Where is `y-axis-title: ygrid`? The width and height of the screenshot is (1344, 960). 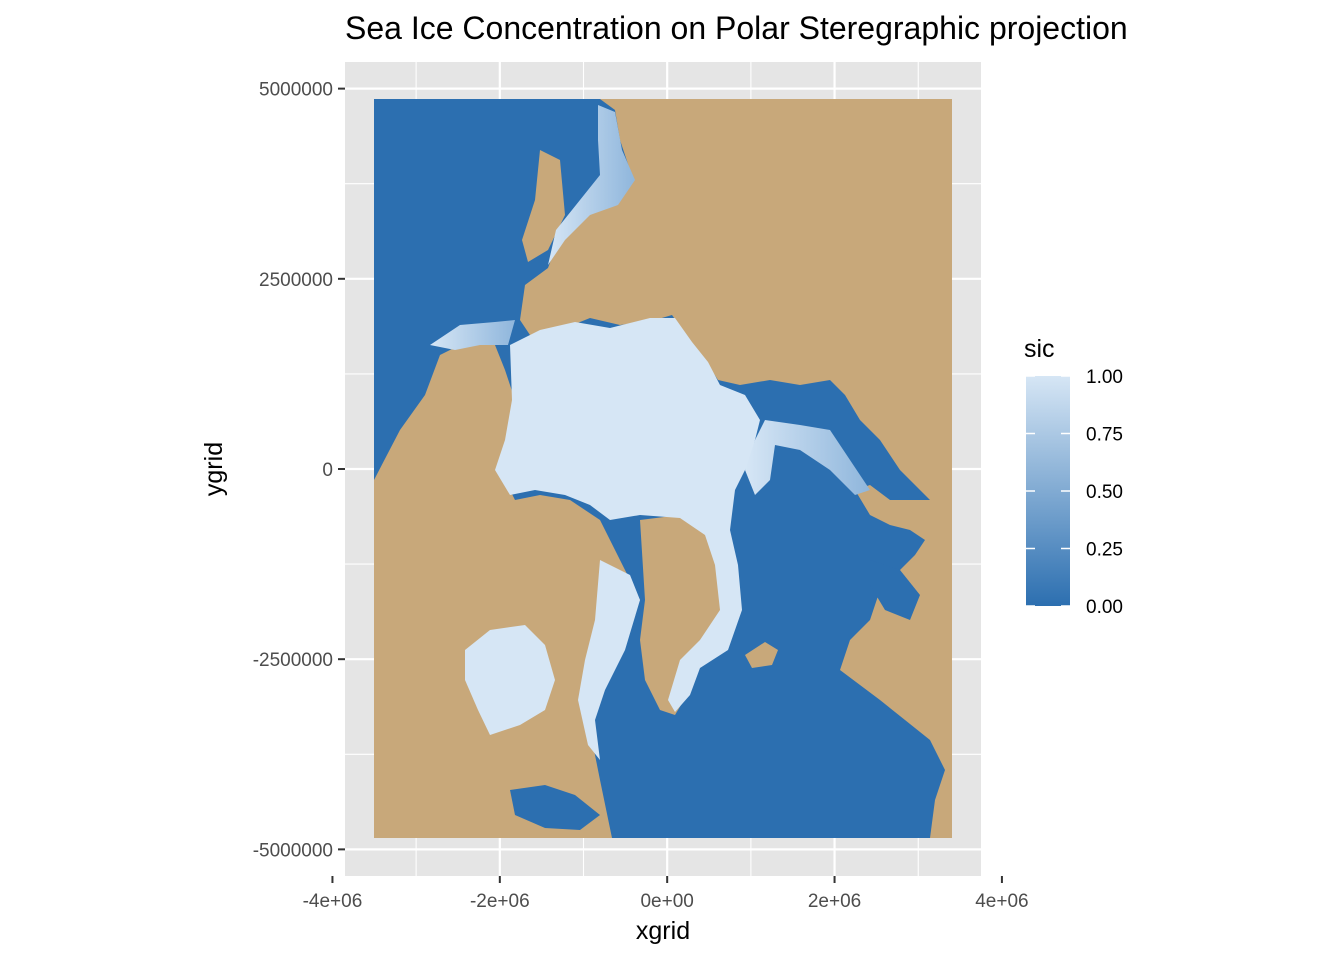
y-axis-title: ygrid is located at coordinates (214, 469).